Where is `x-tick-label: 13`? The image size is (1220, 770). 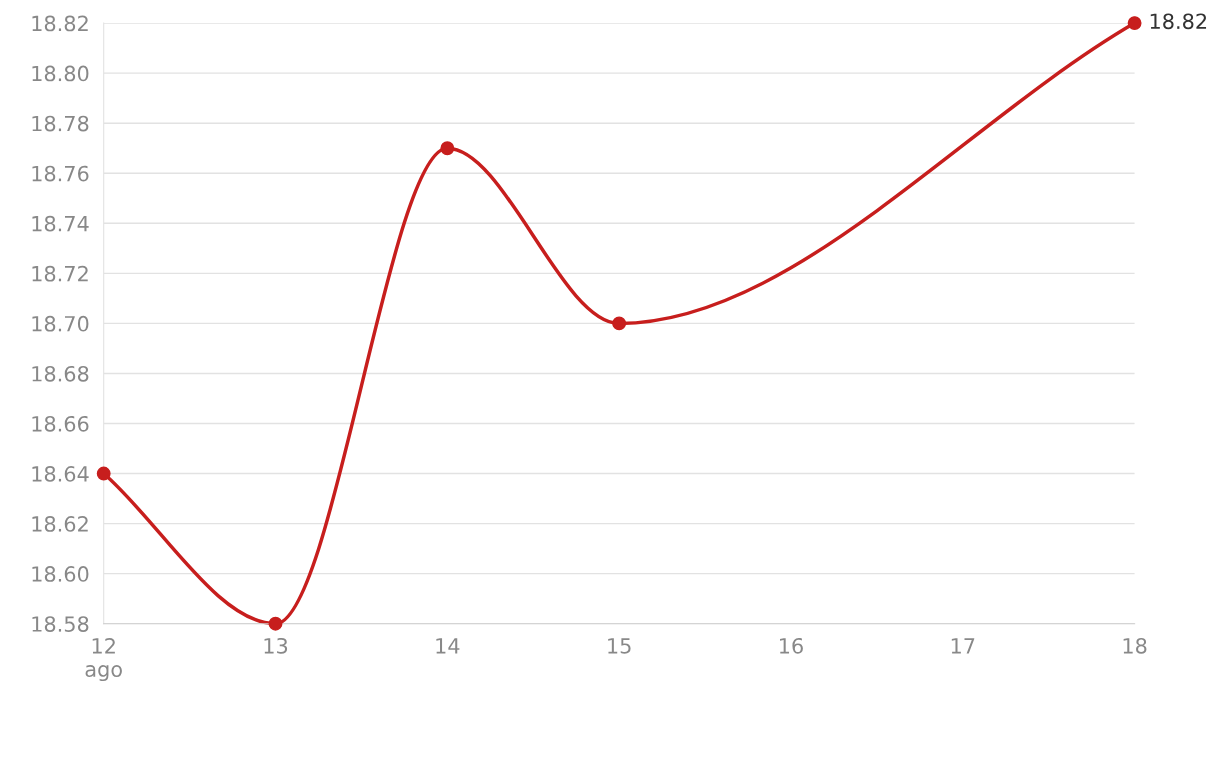 x-tick-label: 13 is located at coordinates (276, 645).